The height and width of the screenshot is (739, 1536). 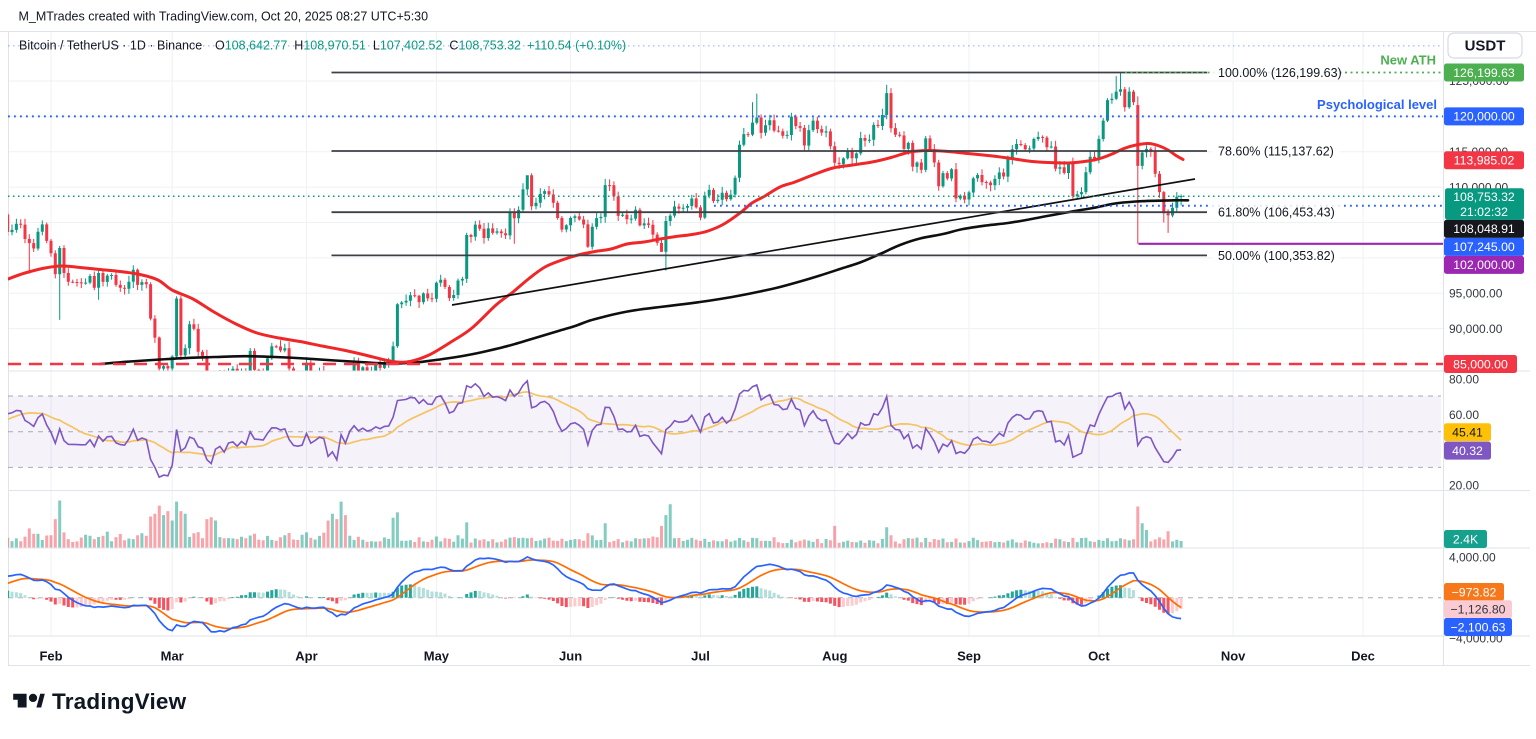 What do you see at coordinates (1276, 213) in the screenshot?
I see `svg-text: 61.80% (106,453.43)` at bounding box center [1276, 213].